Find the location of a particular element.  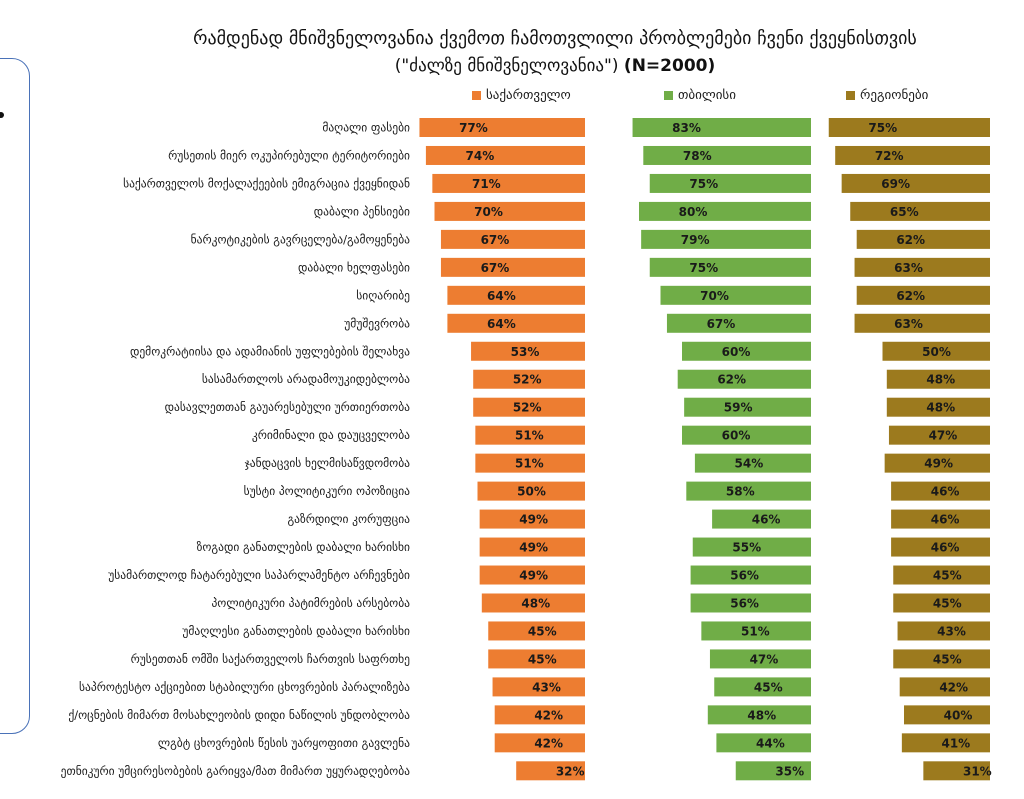

data-label-tbilisi: 54% is located at coordinates (749, 464).